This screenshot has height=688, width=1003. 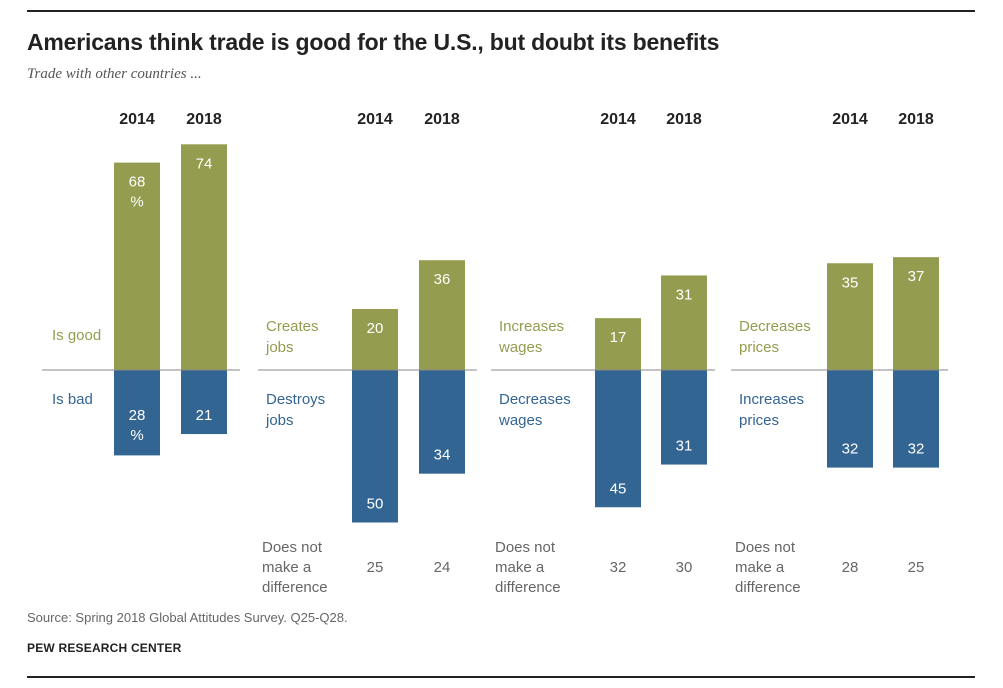 What do you see at coordinates (204, 163) in the screenshot?
I see `positive-bar-value-label: 74` at bounding box center [204, 163].